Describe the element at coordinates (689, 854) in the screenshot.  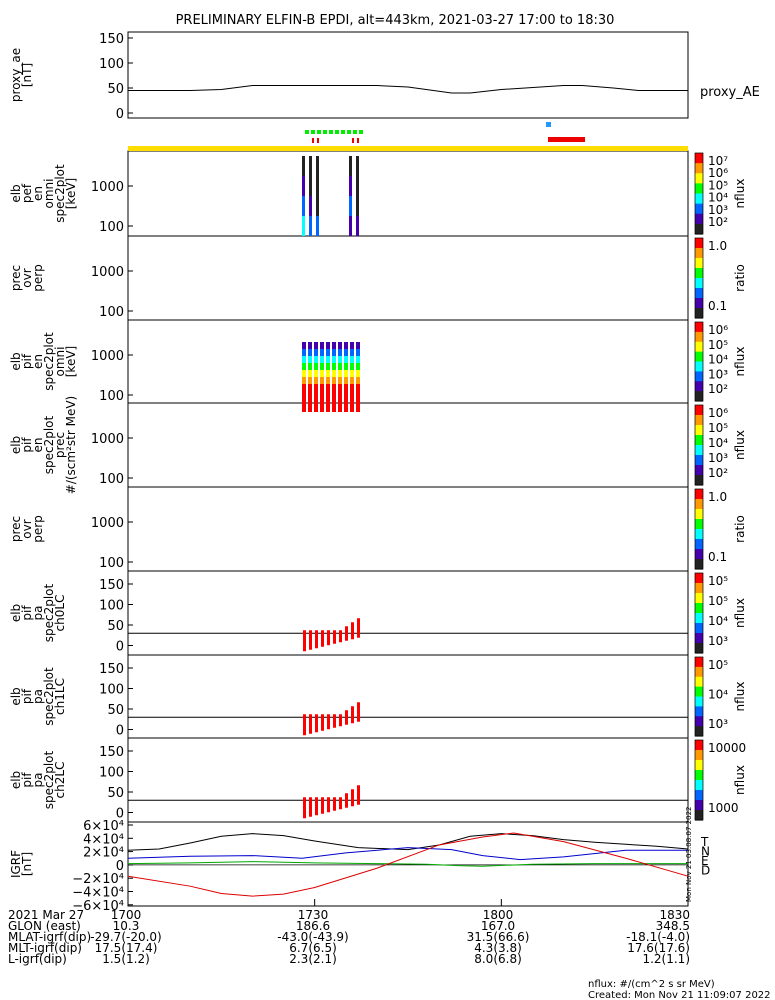
I see `creation-stamp: Mon Nov 21 03:08:07 2022` at that location.